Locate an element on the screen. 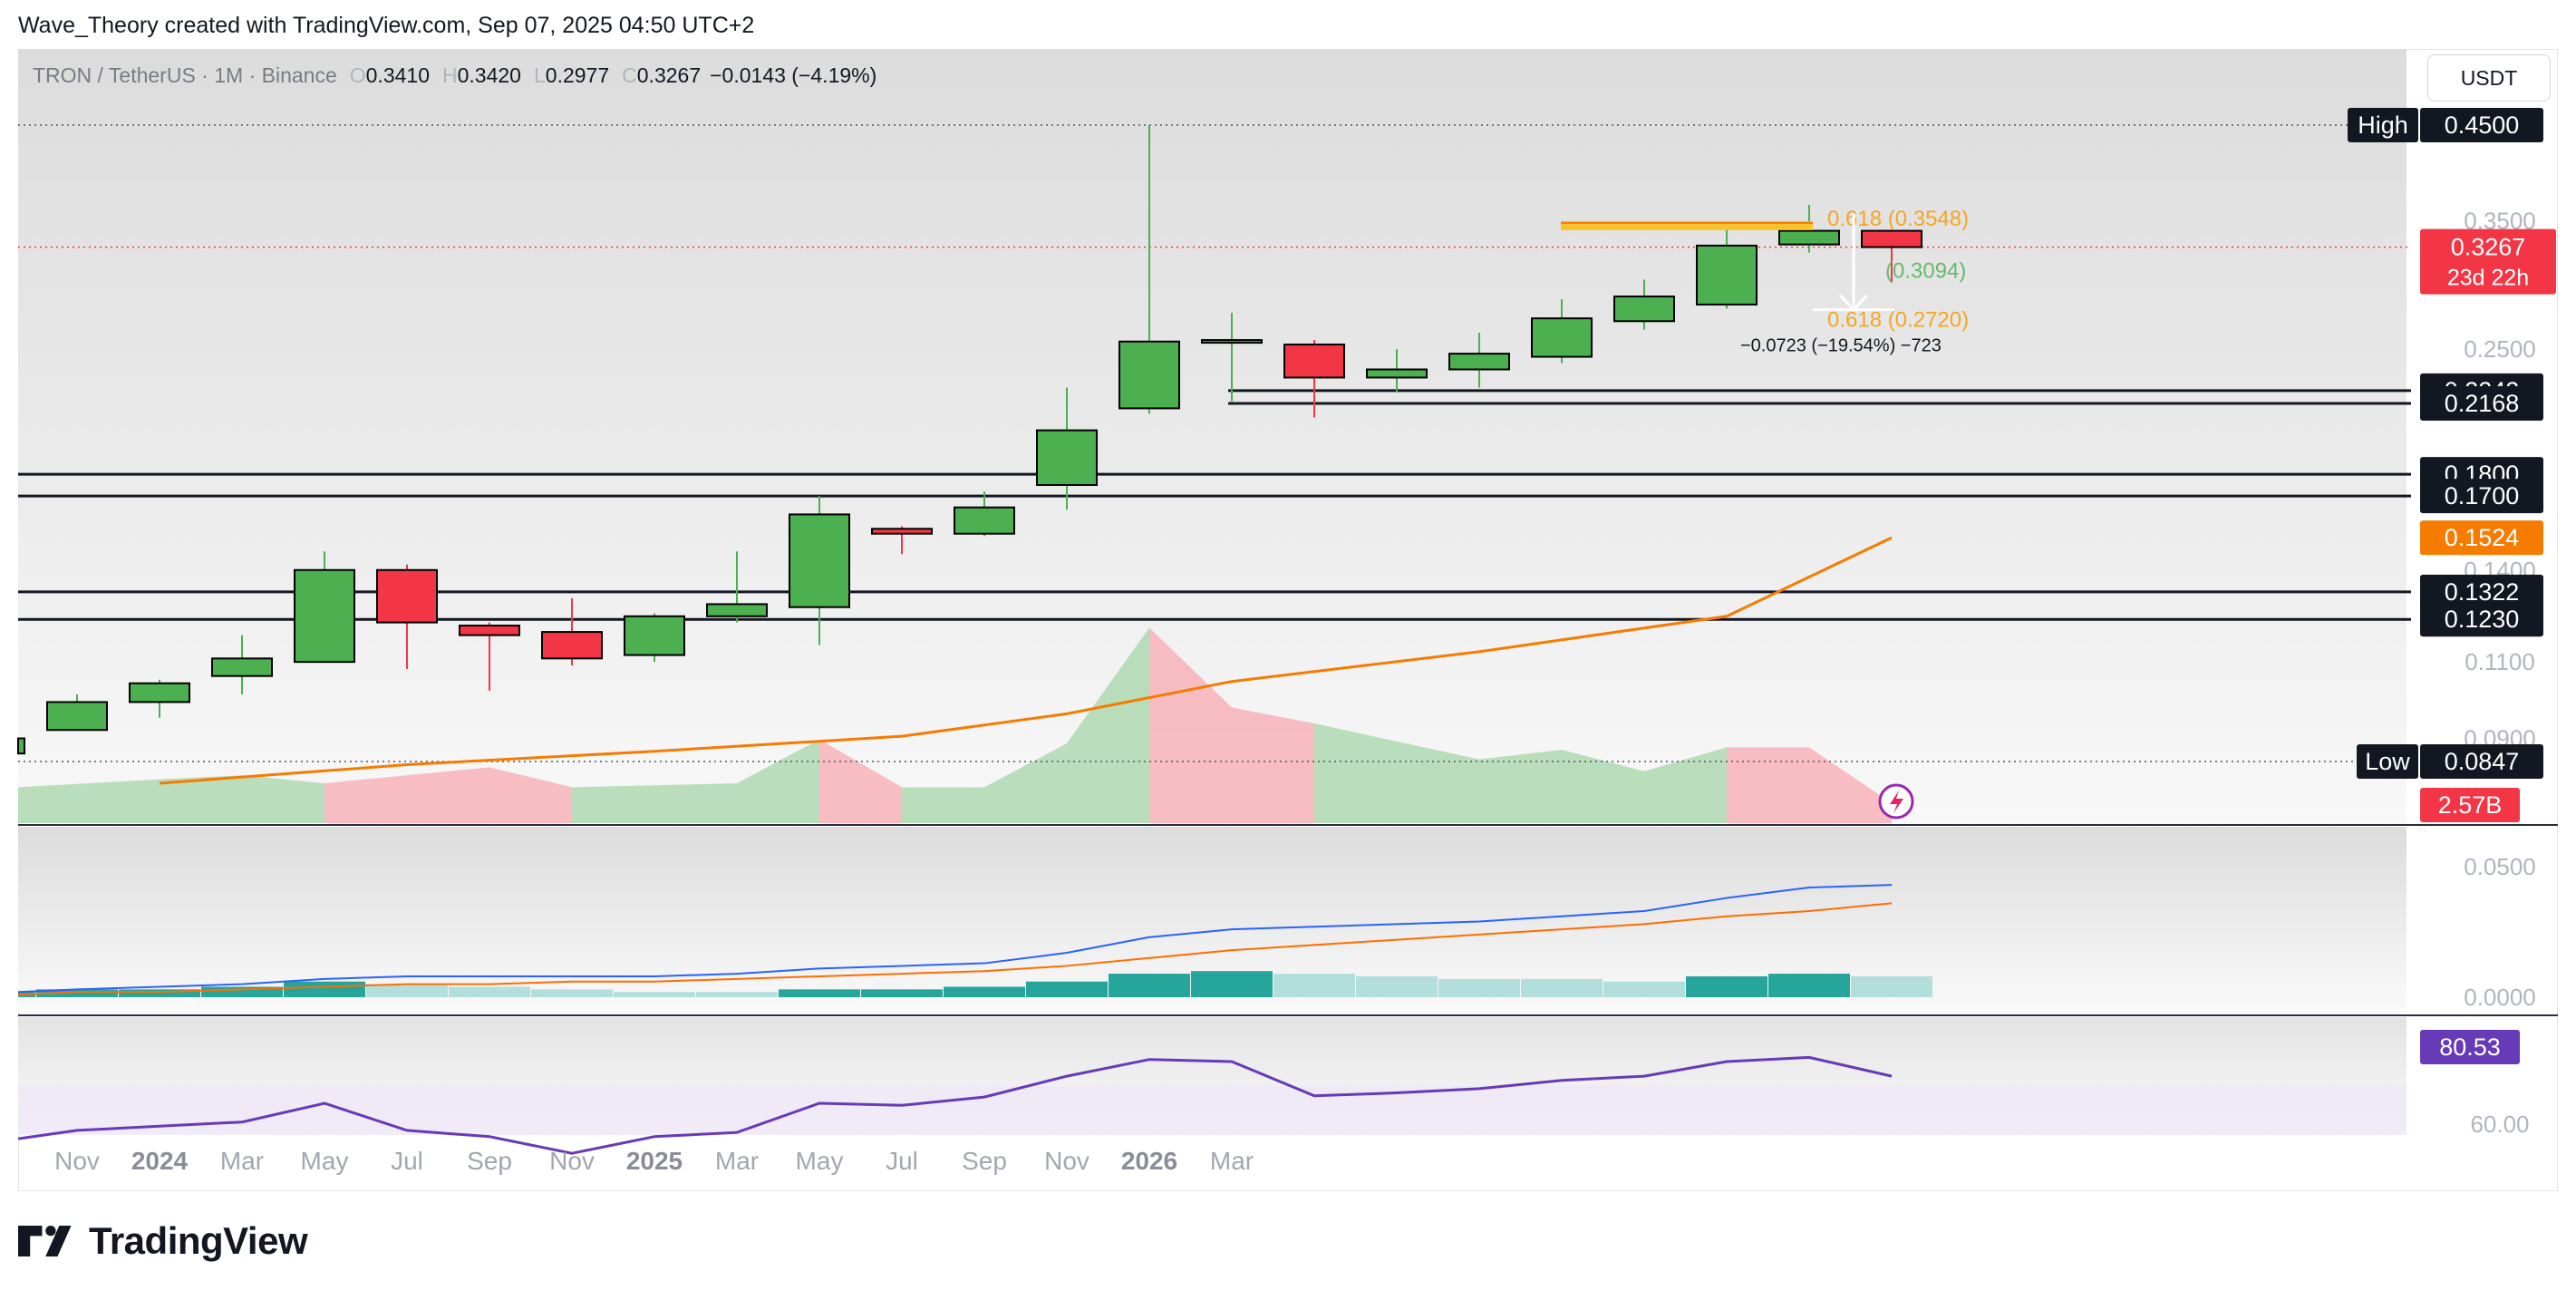  support-price-label: 0.2168 is located at coordinates (2482, 403).